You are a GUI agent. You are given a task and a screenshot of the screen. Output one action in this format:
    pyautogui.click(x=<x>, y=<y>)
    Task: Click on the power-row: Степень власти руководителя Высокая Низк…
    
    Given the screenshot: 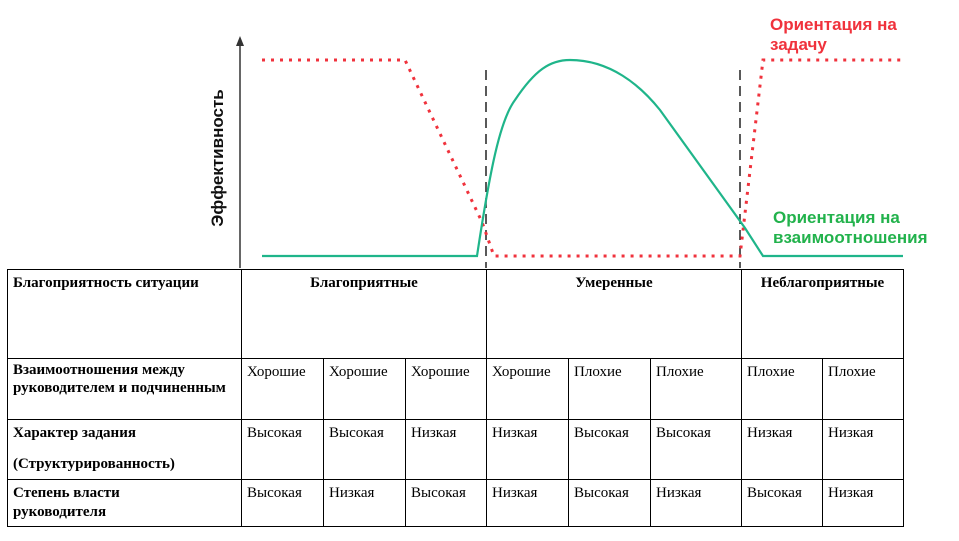 What is the action you would take?
    pyautogui.click(x=455, y=503)
    